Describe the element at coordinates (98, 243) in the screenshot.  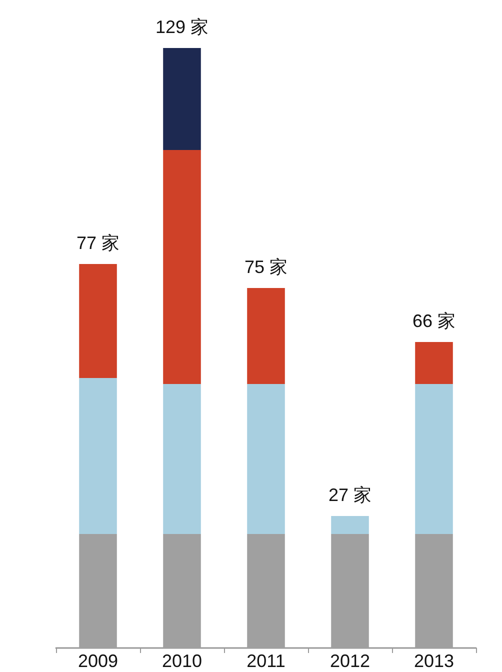
I see `annotation: 77 家` at that location.